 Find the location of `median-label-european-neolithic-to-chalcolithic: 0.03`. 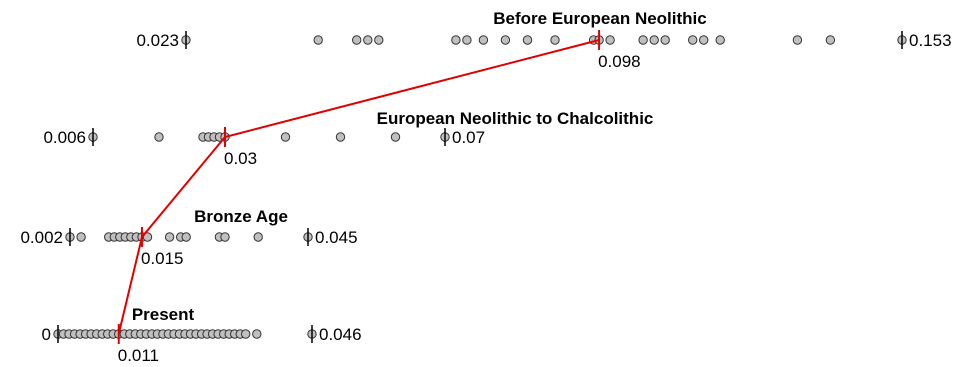

median-label-european-neolithic-to-chalcolithic: 0.03 is located at coordinates (240, 158).